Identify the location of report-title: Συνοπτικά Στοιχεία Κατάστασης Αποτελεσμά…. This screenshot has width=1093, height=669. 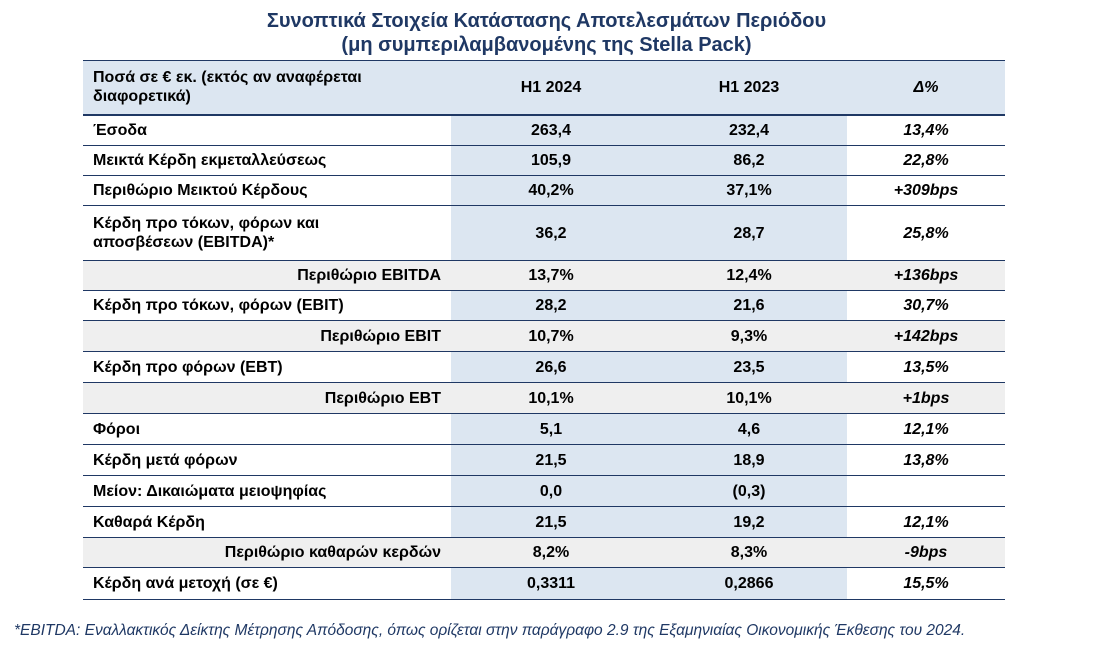
(546, 21).